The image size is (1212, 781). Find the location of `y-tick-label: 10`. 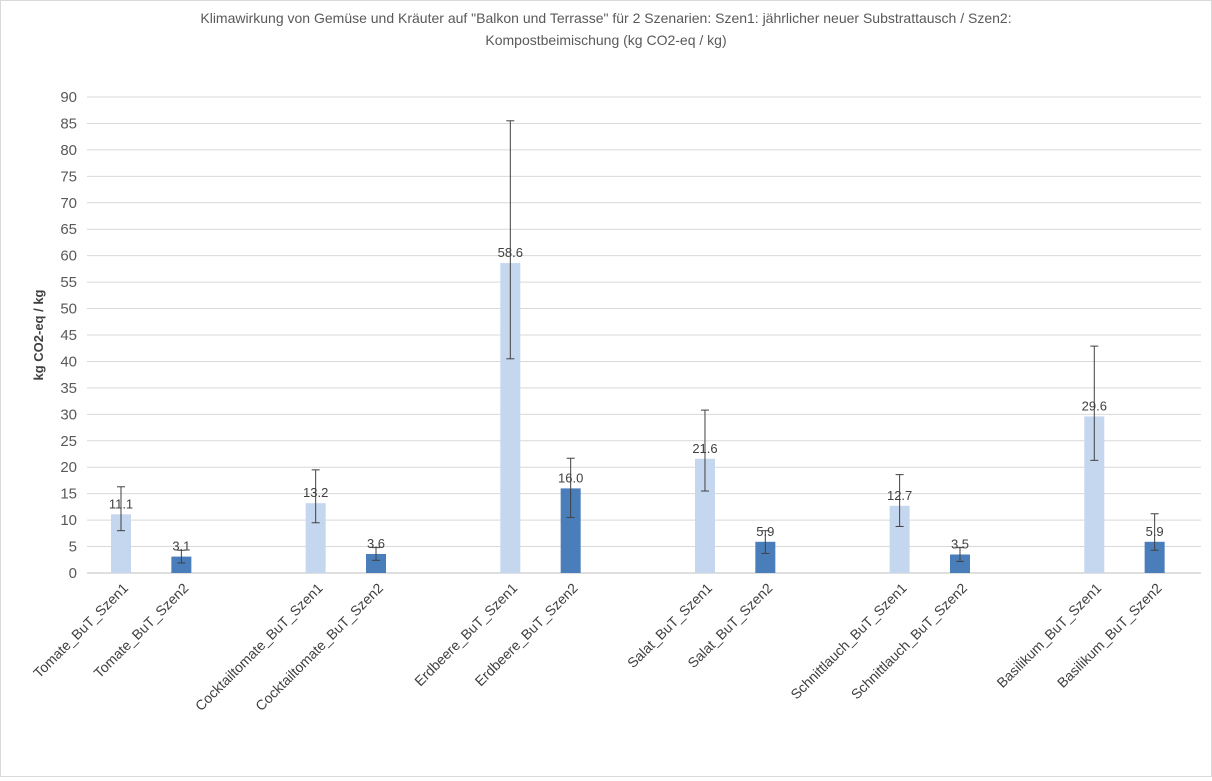

y-tick-label: 10 is located at coordinates (68, 520).